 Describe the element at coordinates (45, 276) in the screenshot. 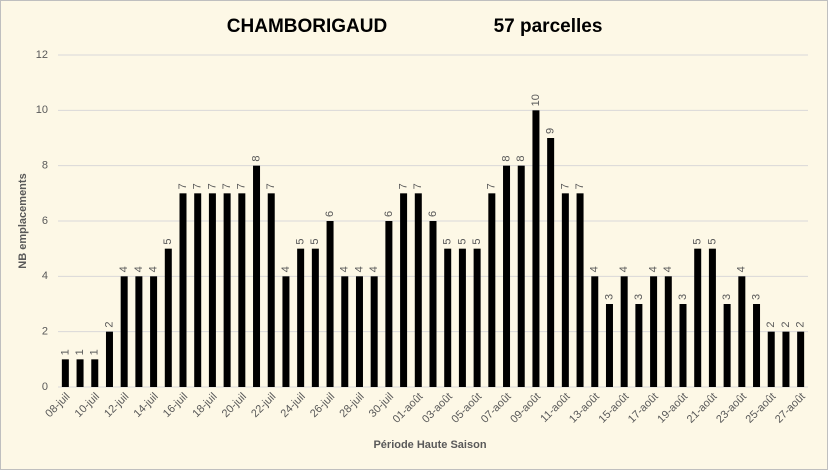

I see `y-tick-label: 4` at that location.